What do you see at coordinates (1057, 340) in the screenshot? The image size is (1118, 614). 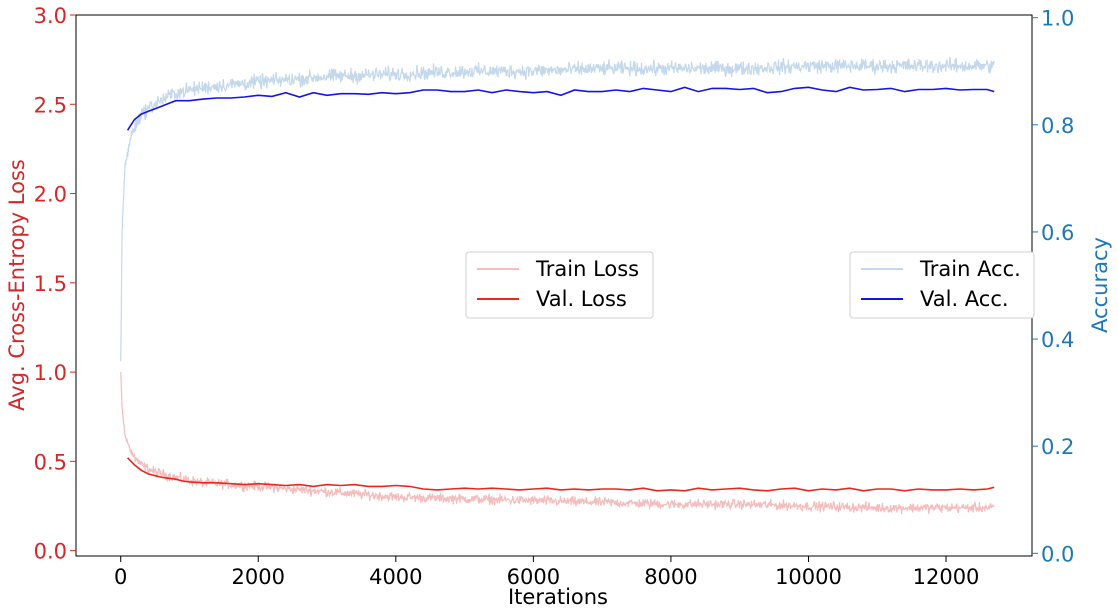 I see `right-y-tick-label: 0.4` at bounding box center [1057, 340].